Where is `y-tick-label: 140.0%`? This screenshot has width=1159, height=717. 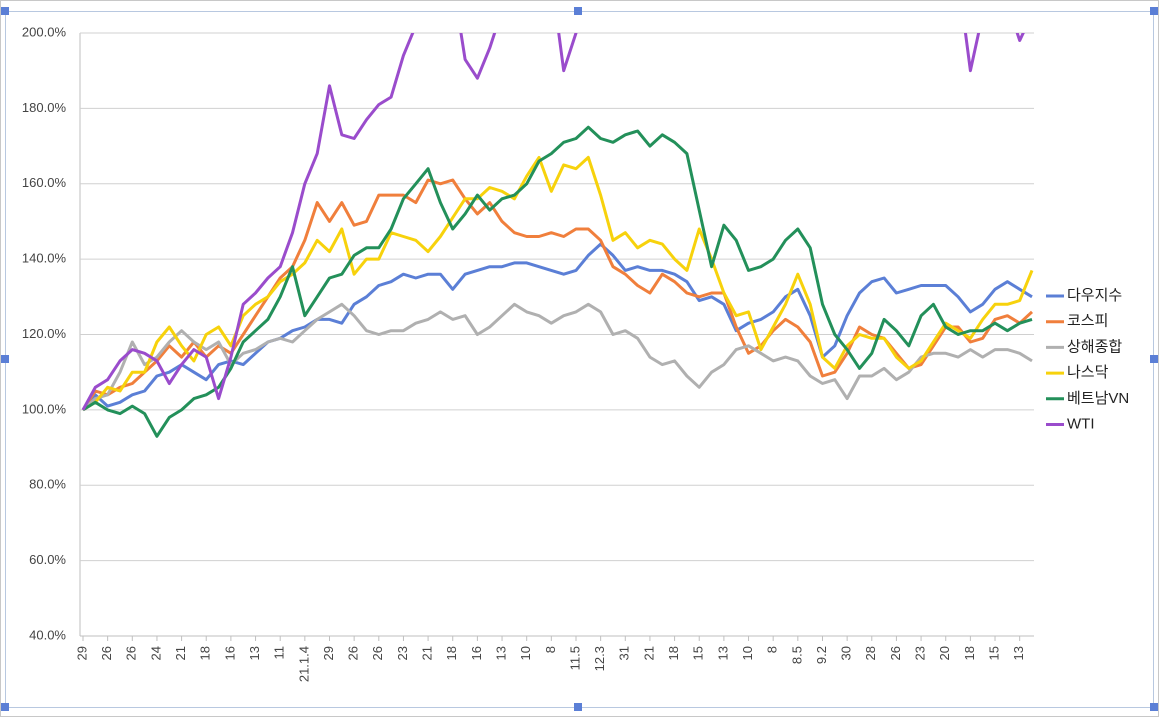
y-tick-label: 140.0% is located at coordinates (44, 258).